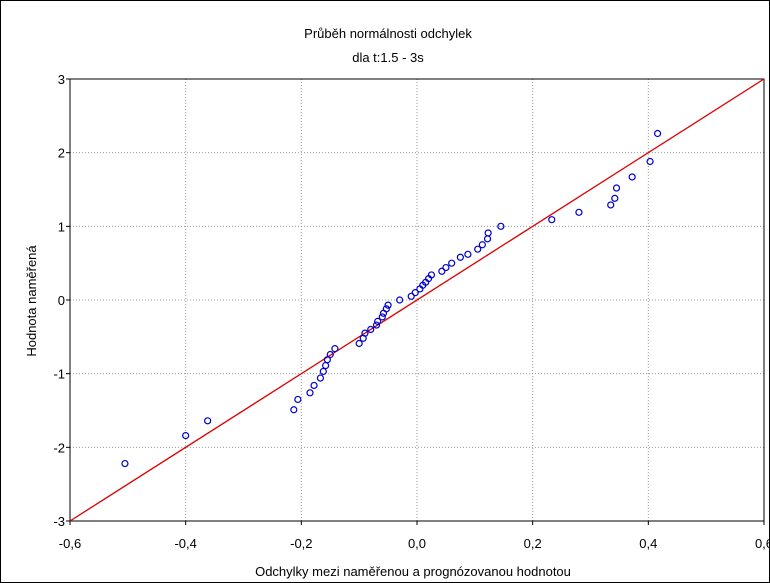  Describe the element at coordinates (61, 300) in the screenshot. I see `y-tick-label: 0` at that location.